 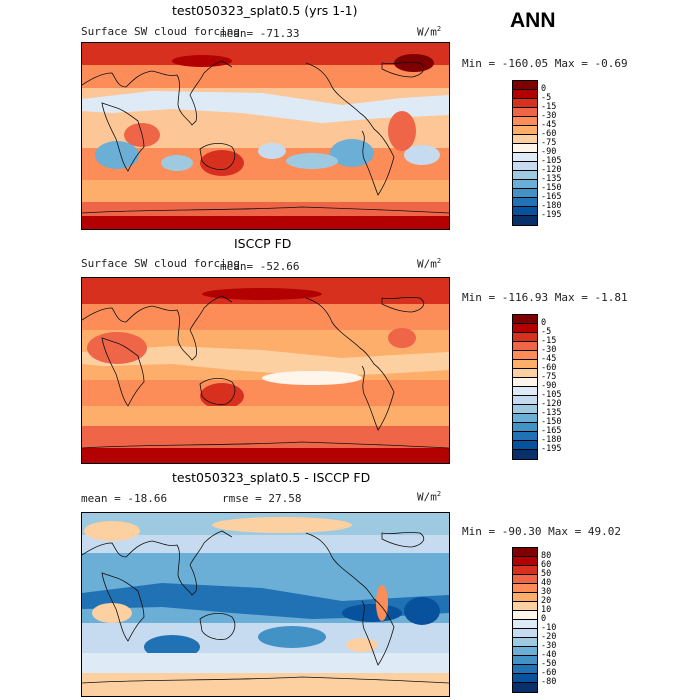 I want to click on panel1-colorbar, so click(x=525, y=153).